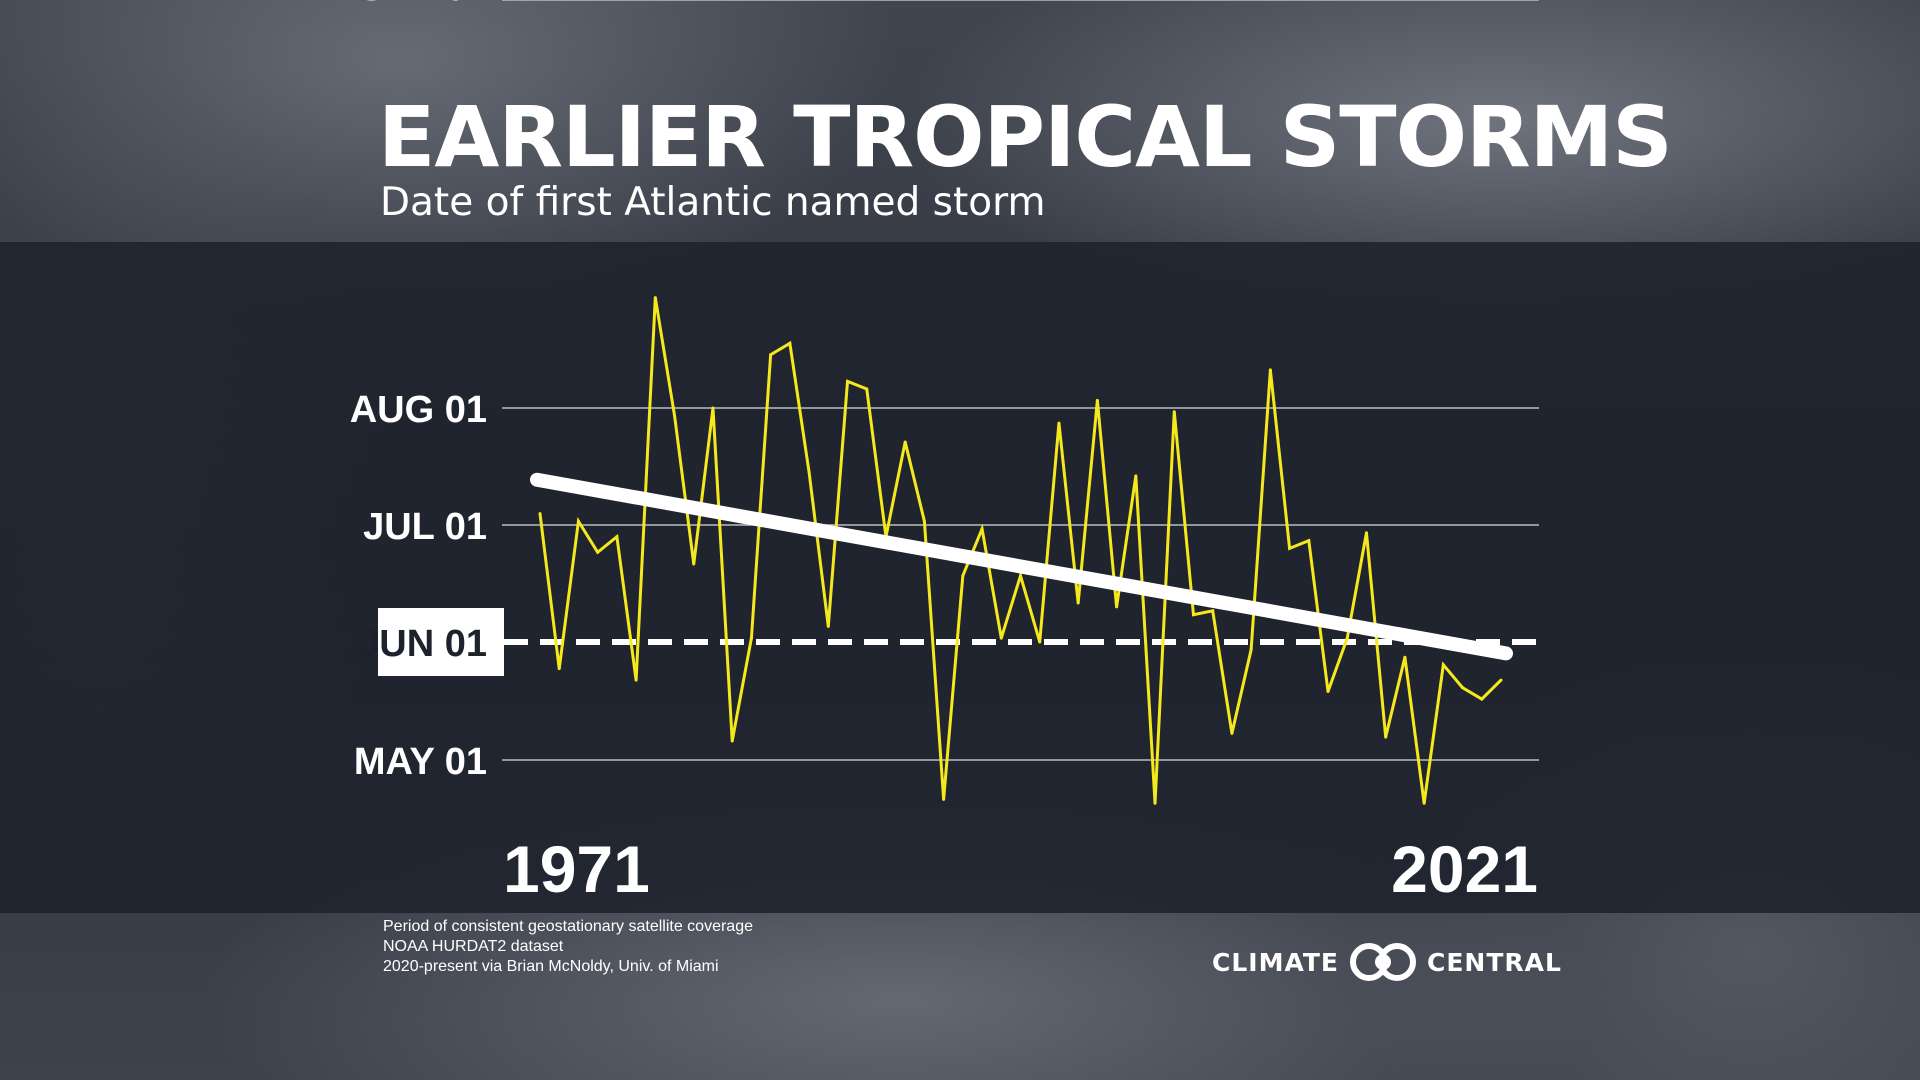  I want to click on x-label-end: 2021, so click(1464, 869).